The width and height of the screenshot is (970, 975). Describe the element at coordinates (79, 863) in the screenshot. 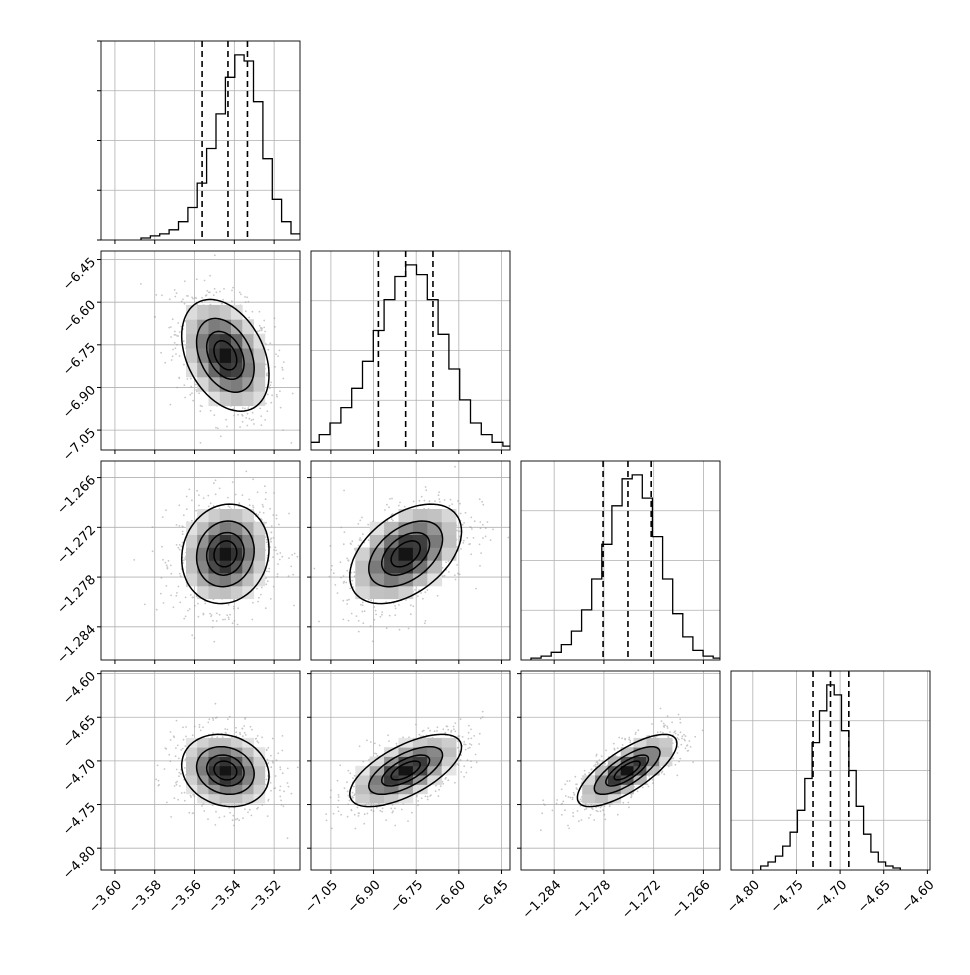

I see `y-tick-label: −4.80` at that location.